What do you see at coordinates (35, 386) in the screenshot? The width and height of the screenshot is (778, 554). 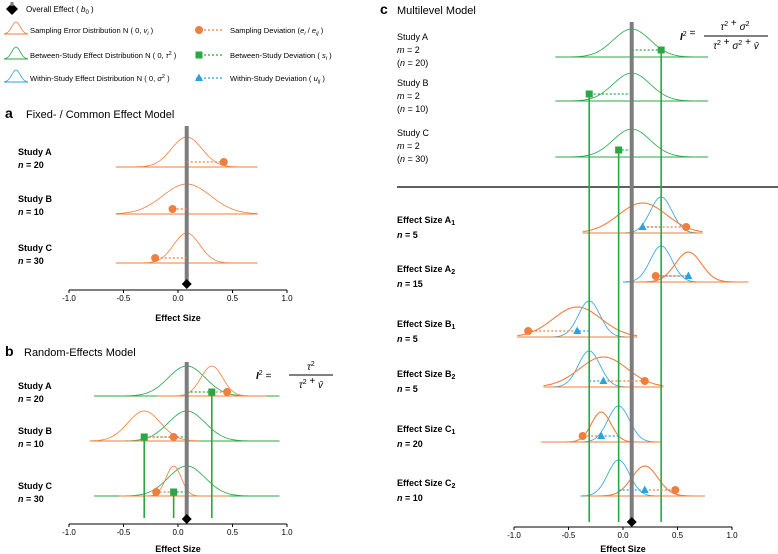 I see `study-label: Study A` at bounding box center [35, 386].